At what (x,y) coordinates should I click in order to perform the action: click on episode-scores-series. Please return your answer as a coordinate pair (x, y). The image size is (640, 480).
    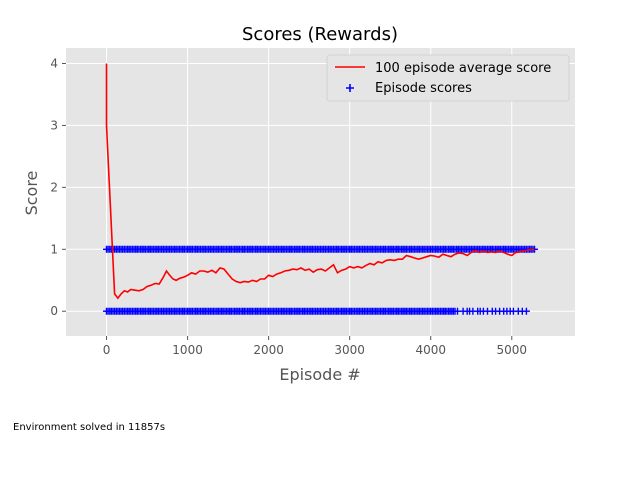
    Looking at the image, I should click on (320, 280).